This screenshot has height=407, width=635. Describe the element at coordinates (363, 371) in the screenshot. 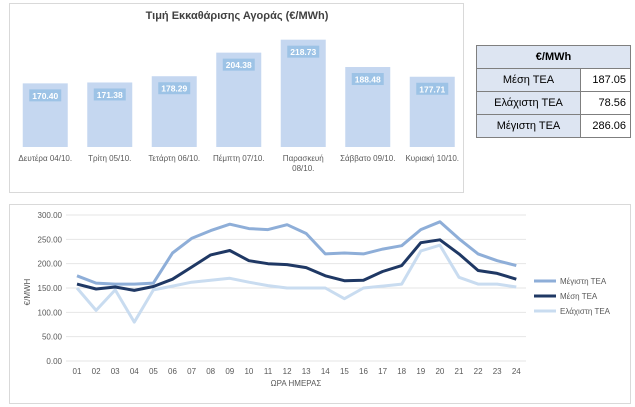

I see `x-tick-label-16: 16` at that location.